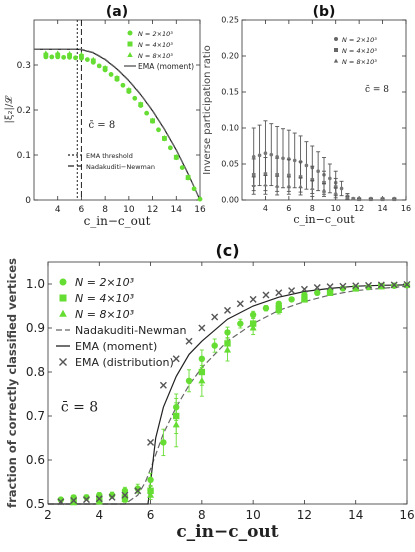 This screenshot has height=552, width=415. What do you see at coordinates (9, 109) in the screenshot?
I see `y-axis-label: |ξ₂|/𝓛` at bounding box center [9, 109].